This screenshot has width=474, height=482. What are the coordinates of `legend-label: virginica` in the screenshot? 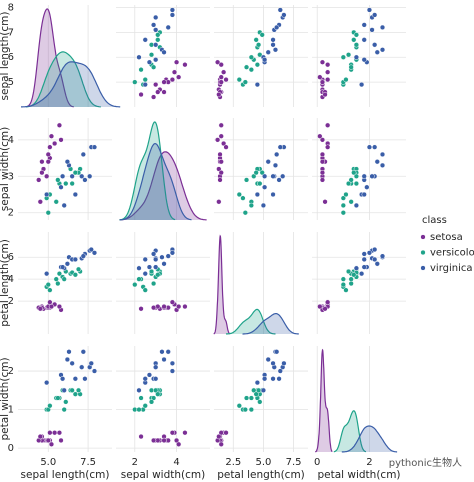 It's located at (451, 268).